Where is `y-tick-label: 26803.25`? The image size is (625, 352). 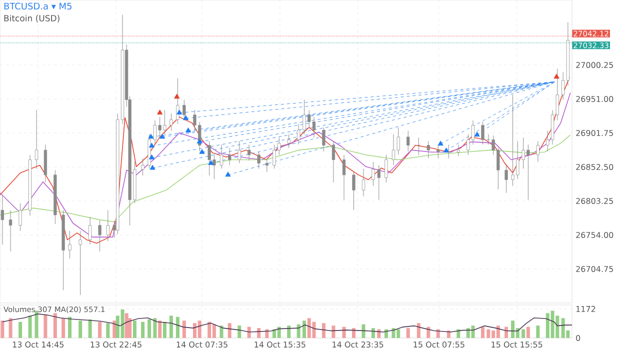
y-tick-label: 26803.25 is located at coordinates (594, 201).